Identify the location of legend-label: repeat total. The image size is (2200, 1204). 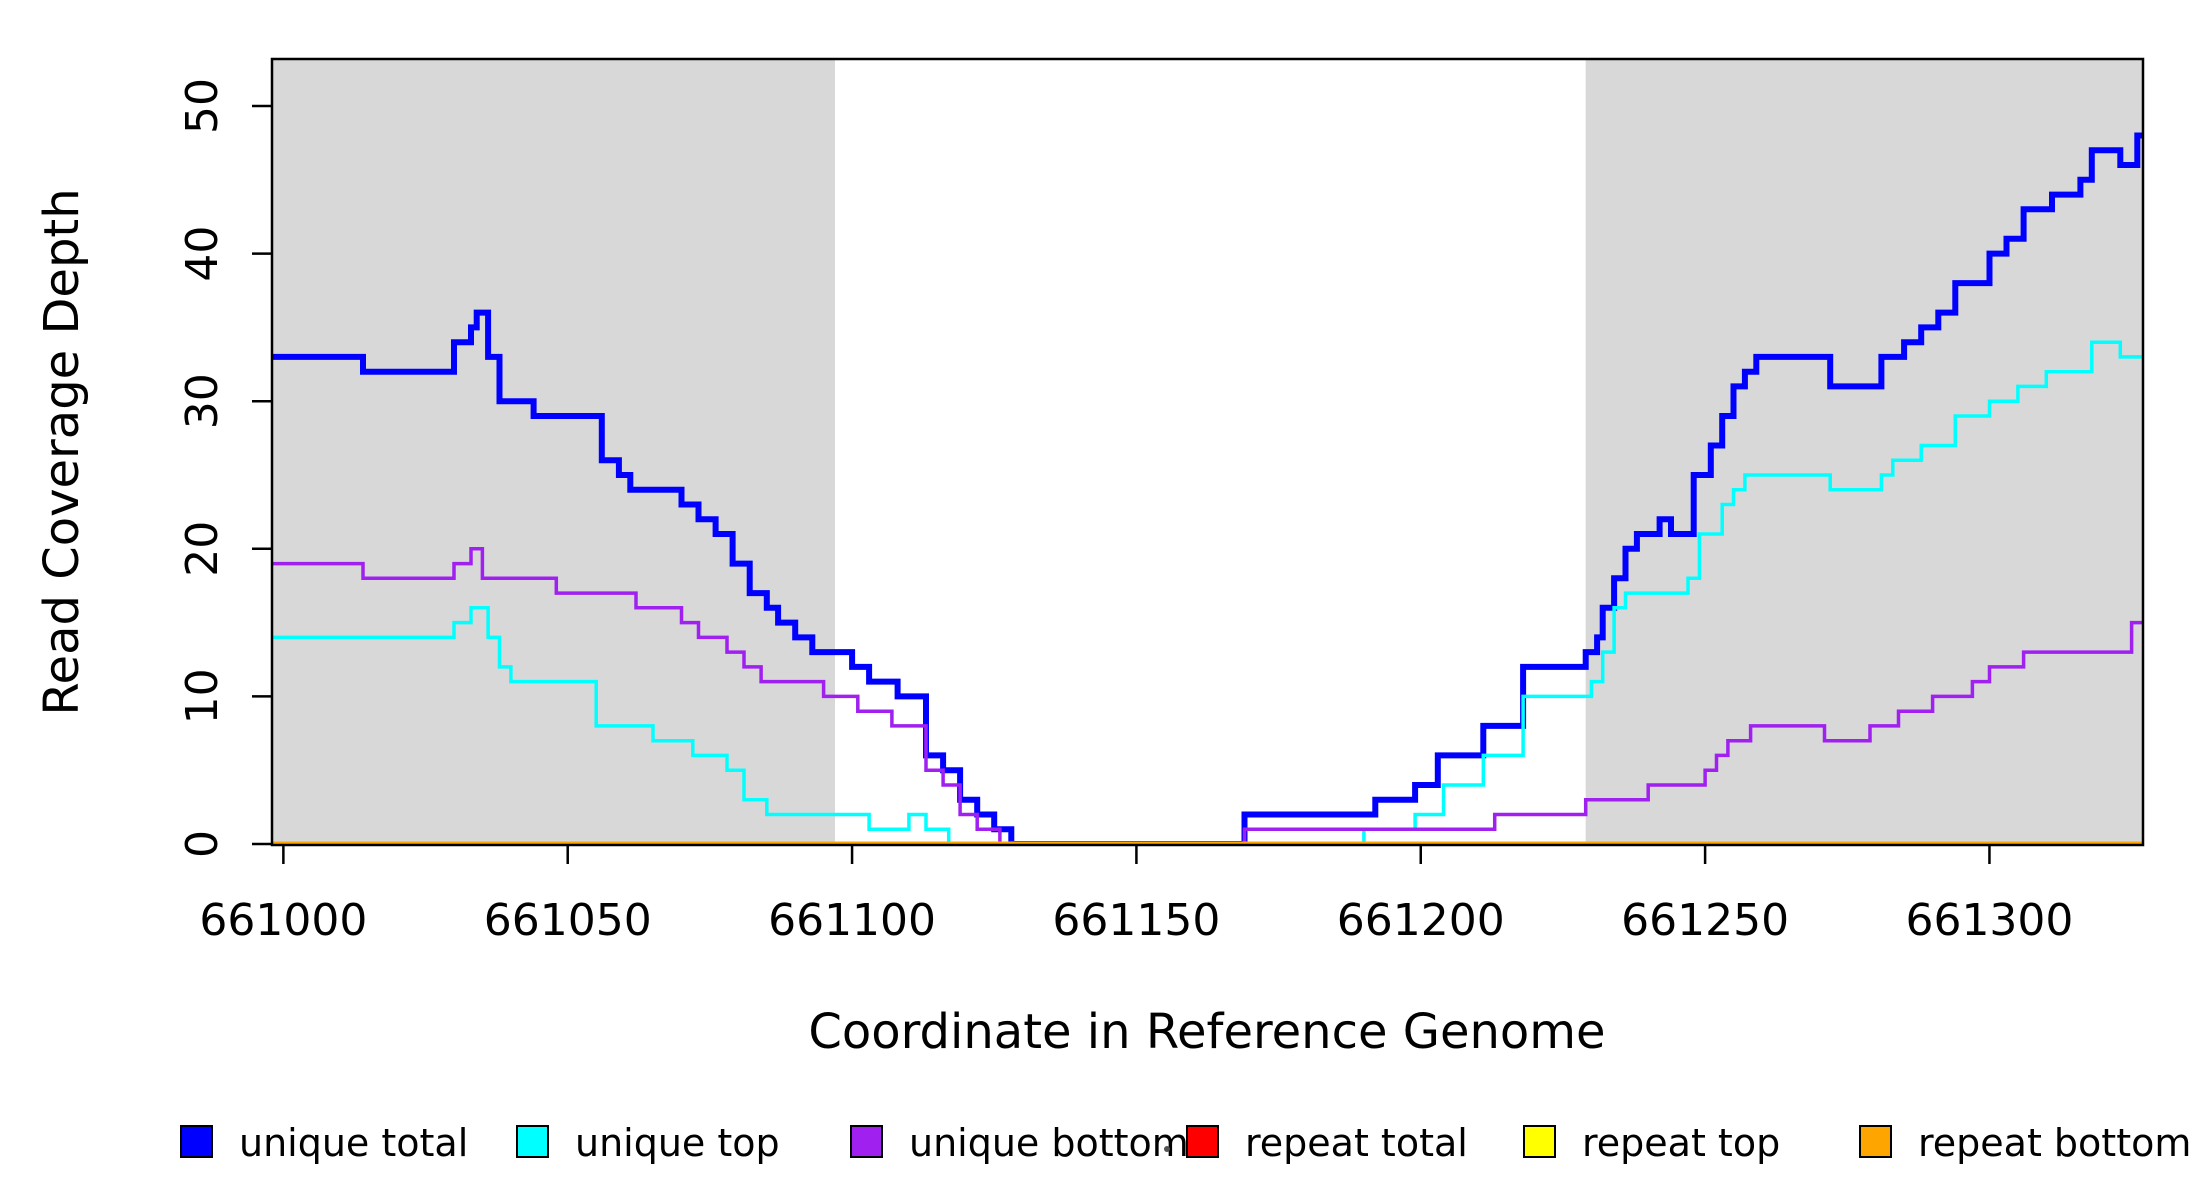
(1356, 1143).